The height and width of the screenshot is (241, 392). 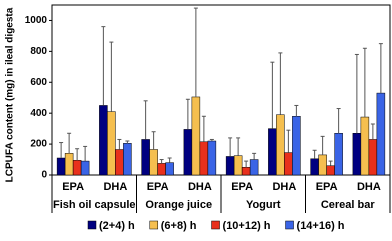 What do you see at coordinates (117, 226) in the screenshot?
I see `legend-label: (2+4) h` at bounding box center [117, 226].